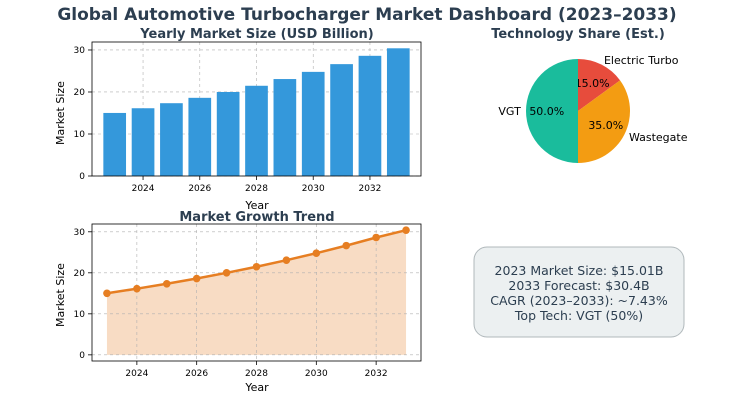  I want to click on bar-chart-ytick-label: 0, so click(82, 177).